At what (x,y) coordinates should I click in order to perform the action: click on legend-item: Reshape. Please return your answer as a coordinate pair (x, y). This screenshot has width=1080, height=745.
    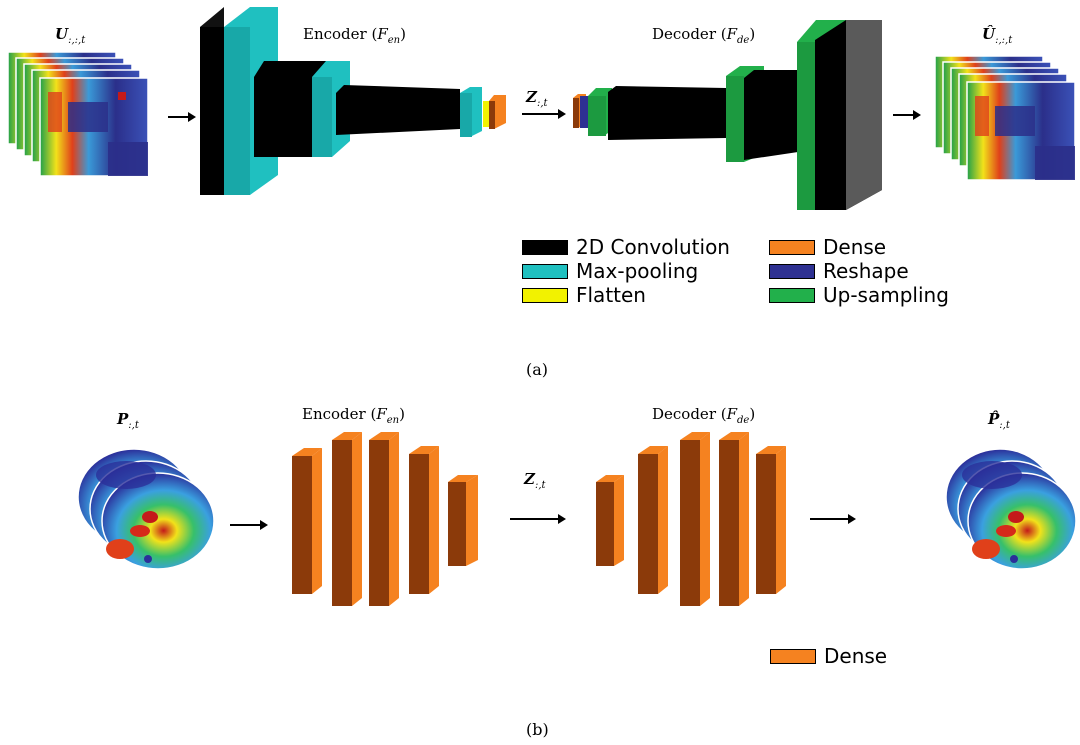
    Looking at the image, I should click on (839, 271).